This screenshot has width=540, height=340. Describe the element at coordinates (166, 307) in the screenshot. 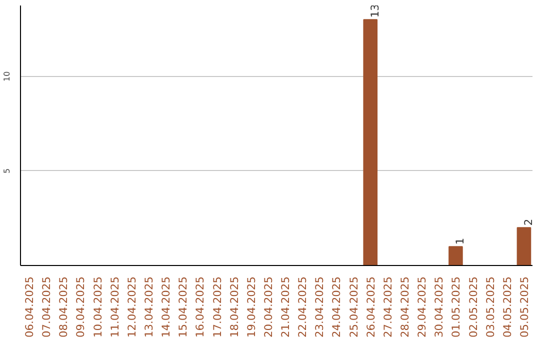

I see `x-tick-label: 14.04.2025` at that location.